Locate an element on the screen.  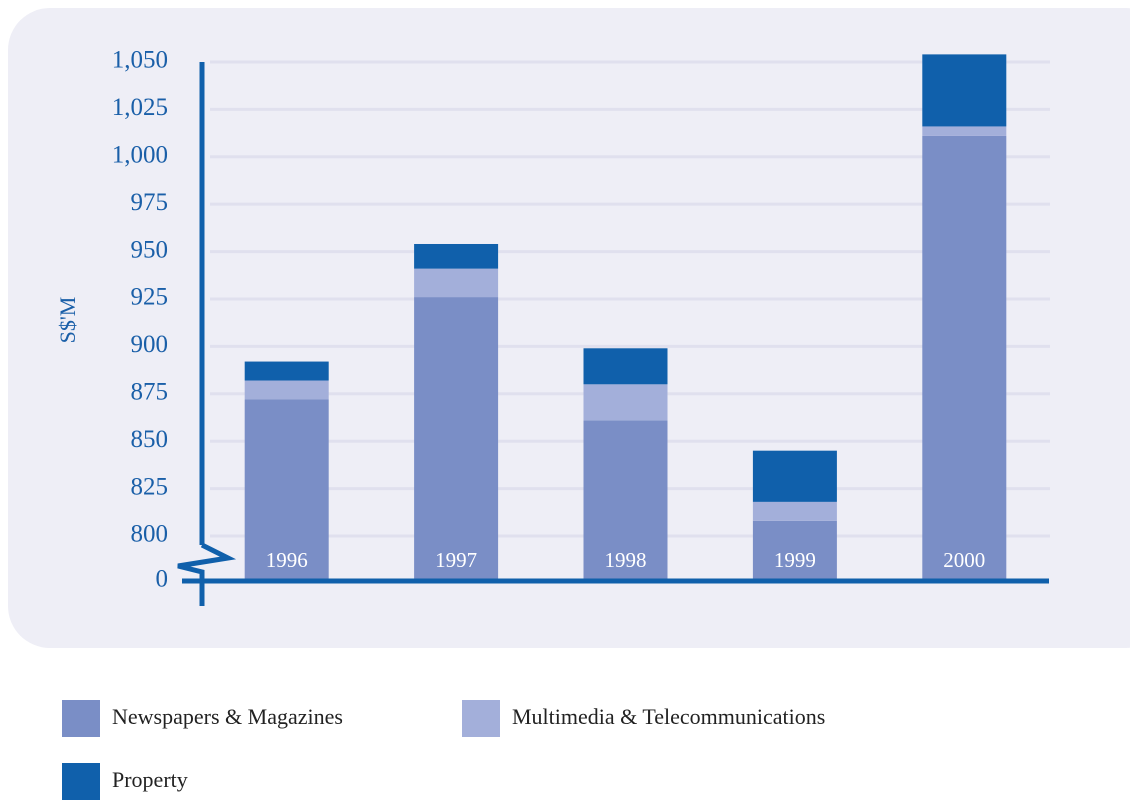
x-tick-label: 2000 is located at coordinates (964, 560).